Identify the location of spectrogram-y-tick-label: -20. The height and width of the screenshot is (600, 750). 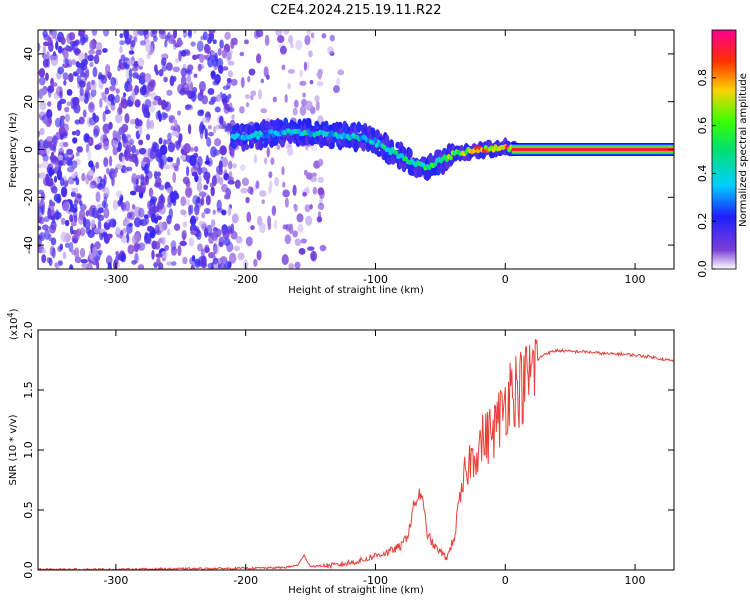
(28, 197).